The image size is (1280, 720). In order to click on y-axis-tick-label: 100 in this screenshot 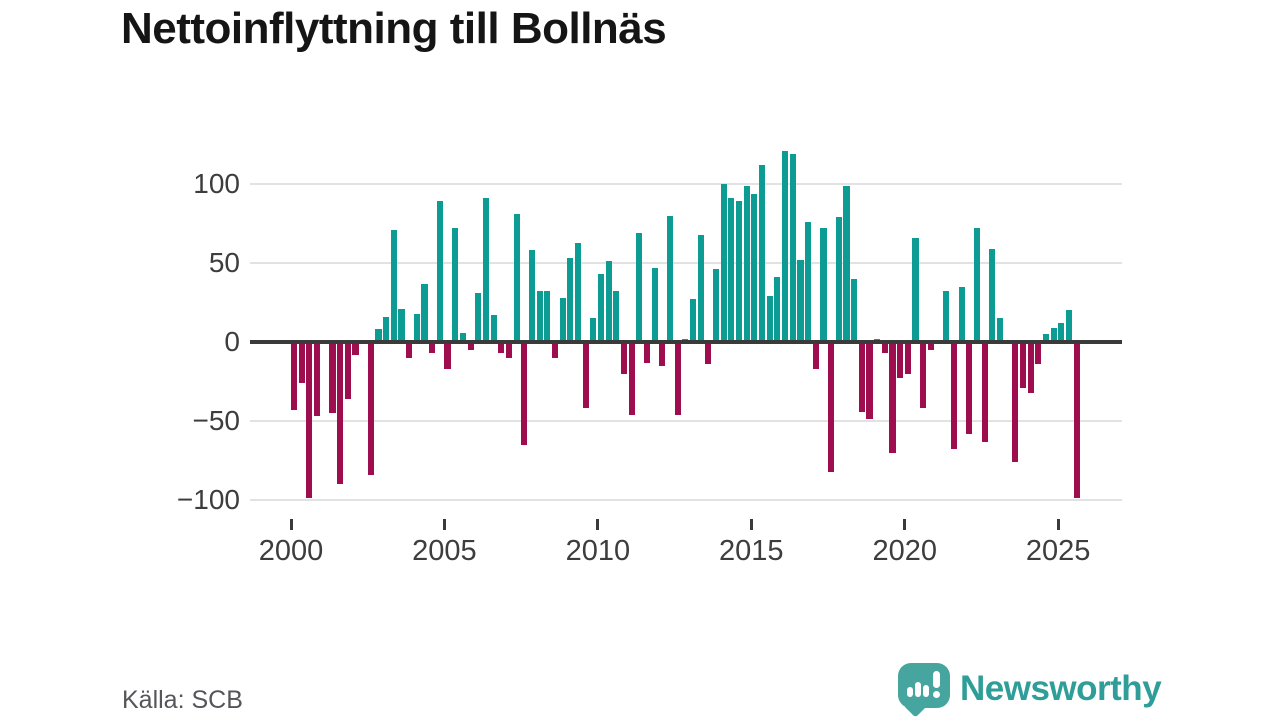, I will do `click(216, 183)`.